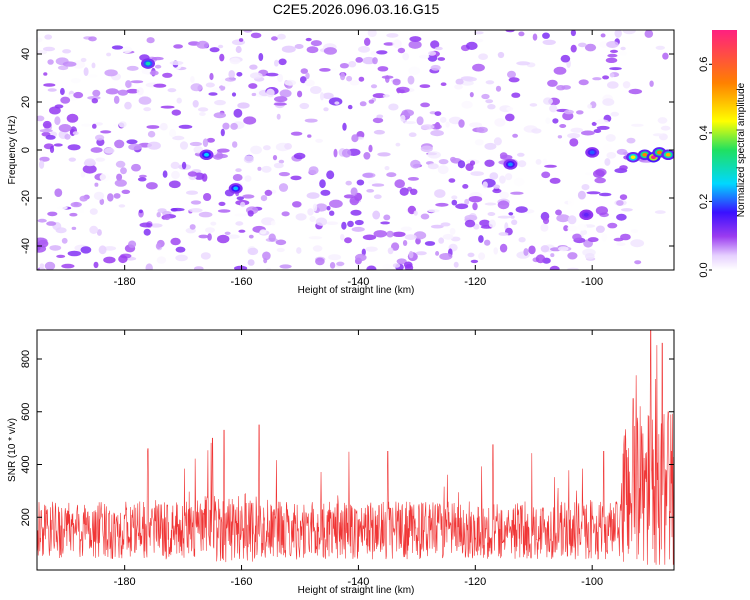 This screenshot has width=750, height=600. Describe the element at coordinates (12, 150) in the screenshot. I see `heatmap-y-label: Frequency (Hz)` at that location.